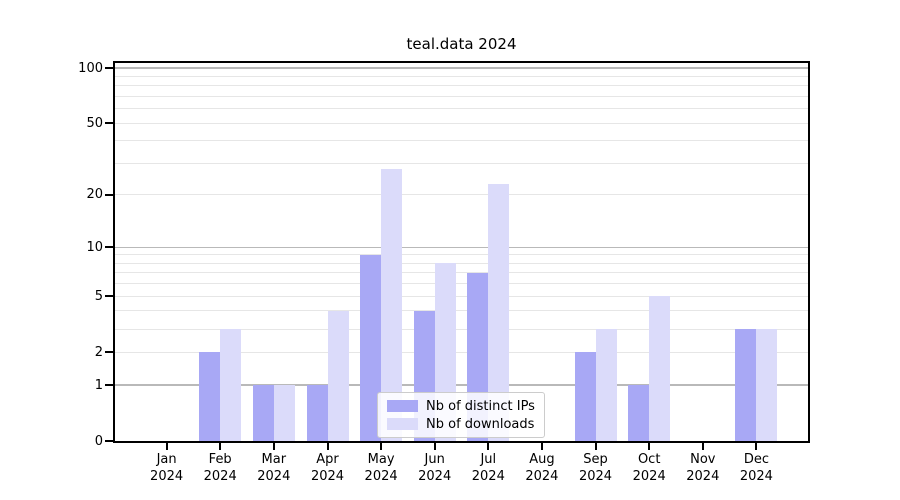 The image size is (900, 500). I want to click on y-tick-label: 2, so click(98, 352).